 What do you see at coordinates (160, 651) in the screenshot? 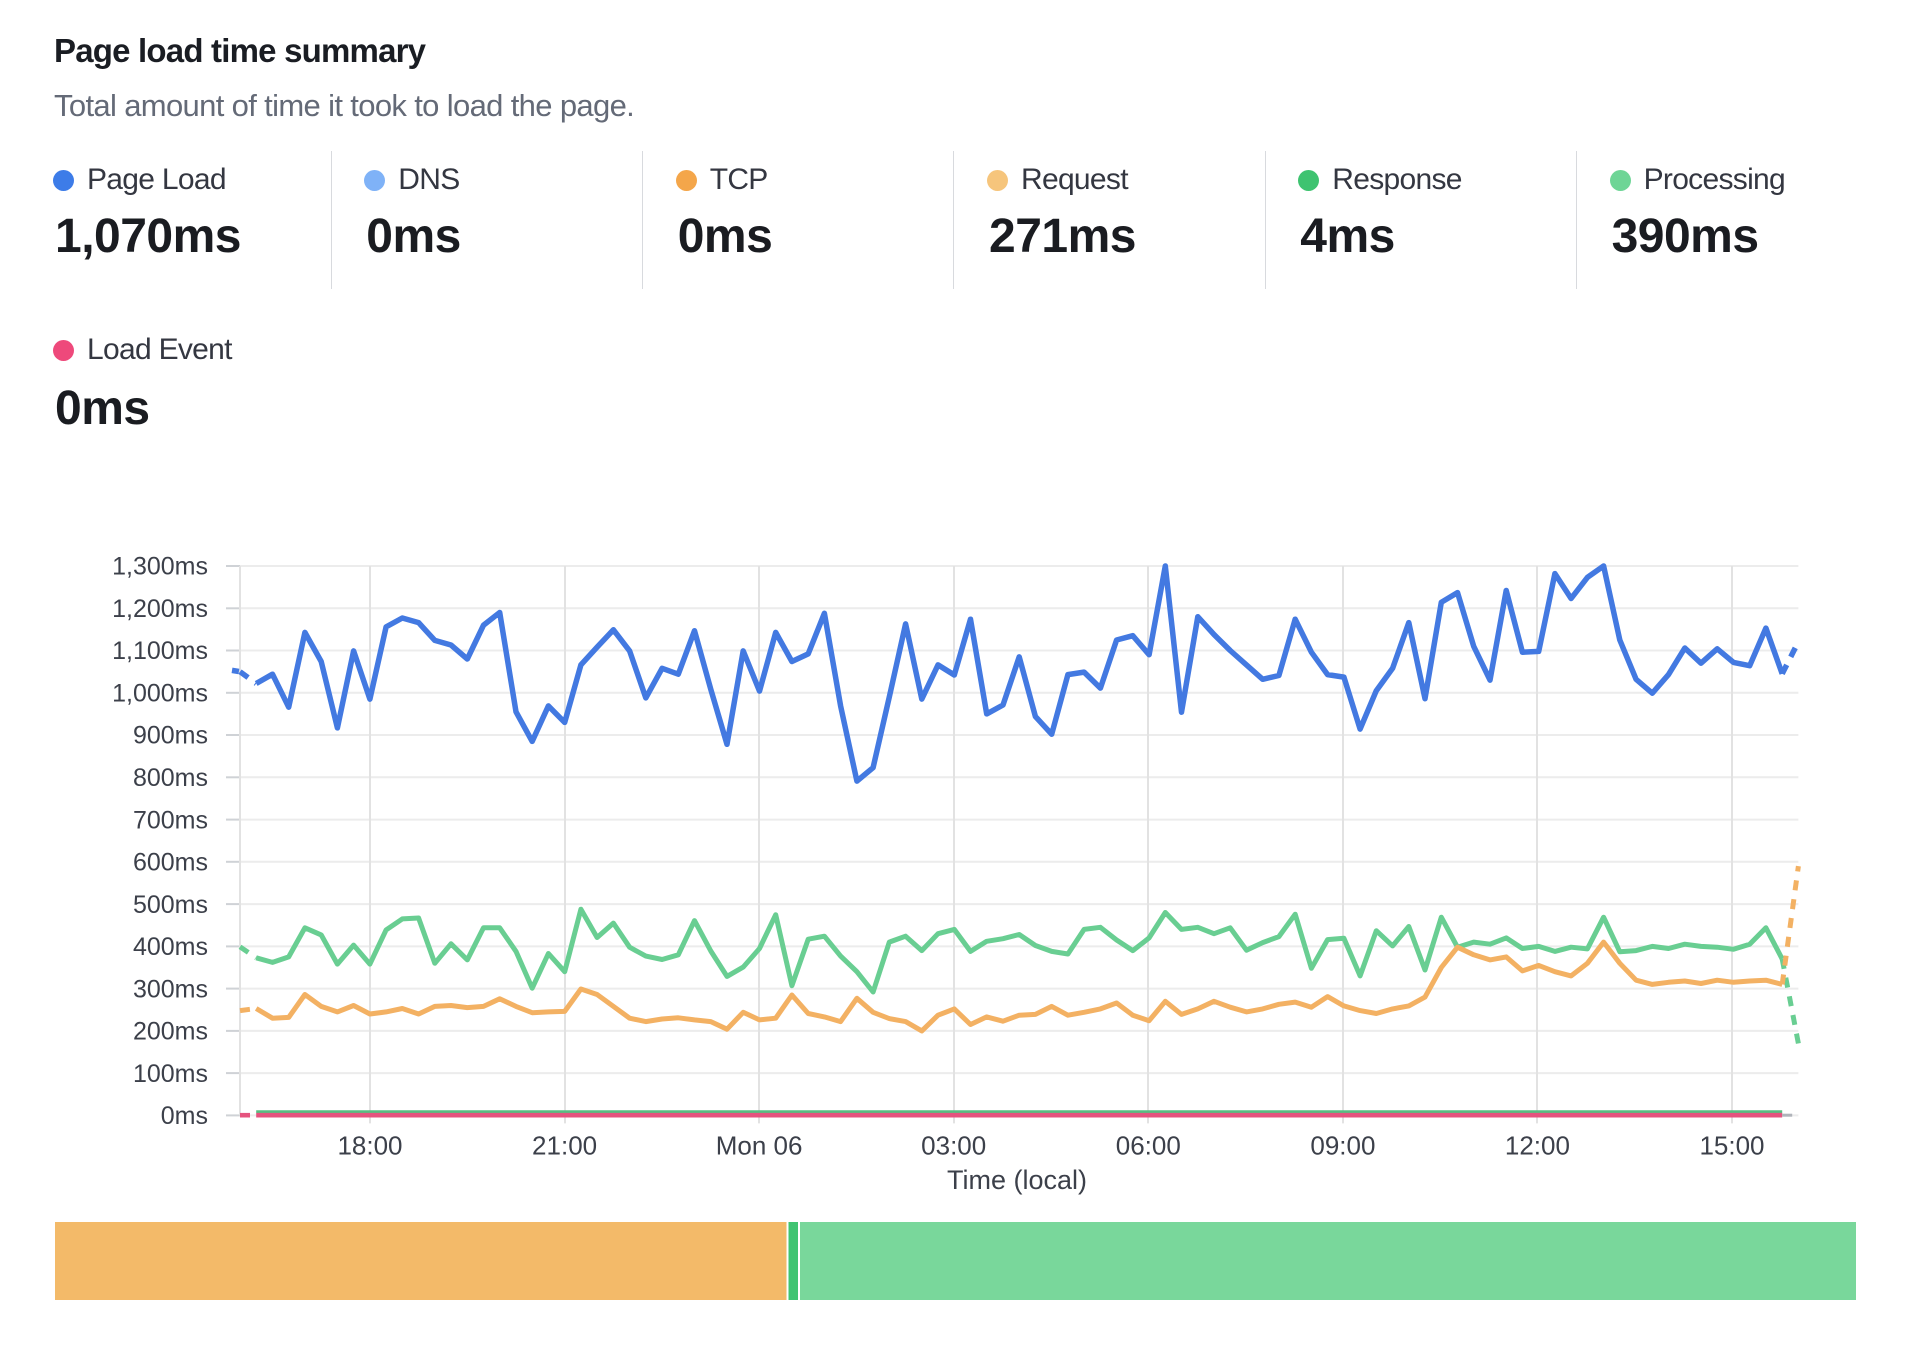
I see `svg-text: 1,100ms` at bounding box center [160, 651].